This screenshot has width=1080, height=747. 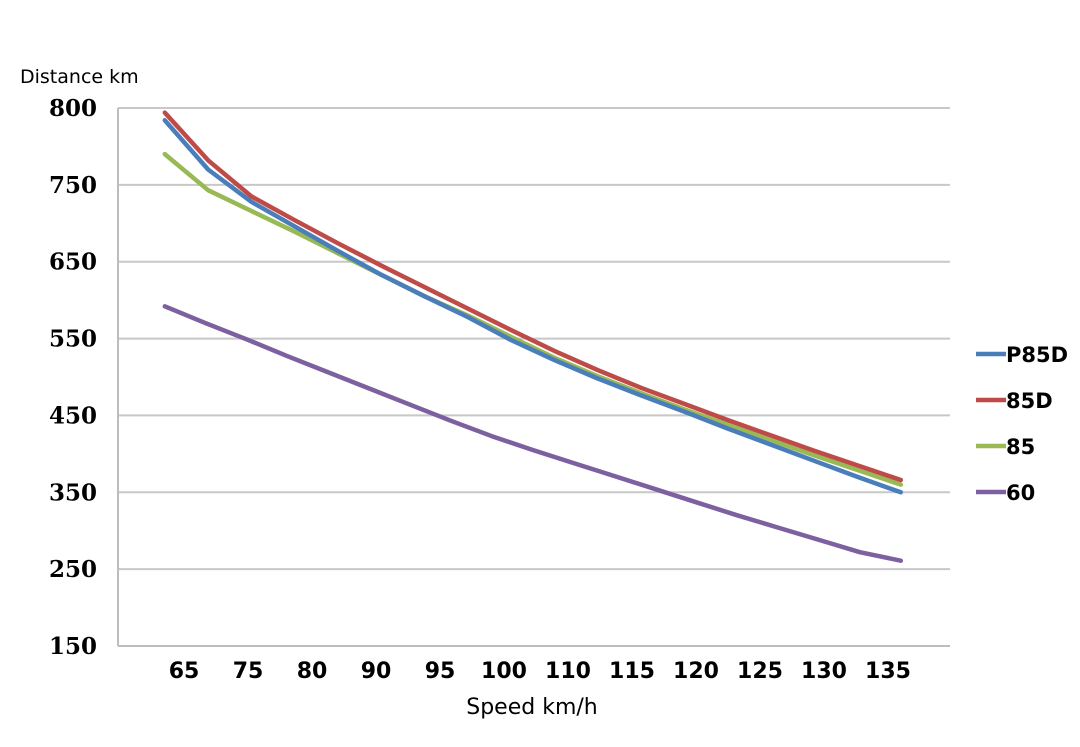 I want to click on y-axis-title: Distance km, so click(x=79, y=77).